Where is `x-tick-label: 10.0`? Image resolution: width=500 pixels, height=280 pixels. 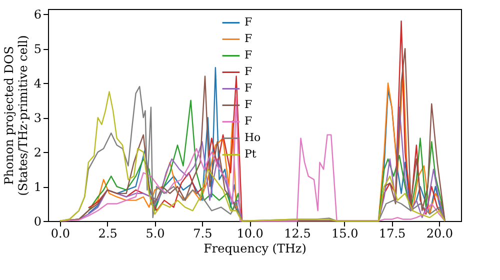 x-tick-label: 10.0 is located at coordinates (250, 233).